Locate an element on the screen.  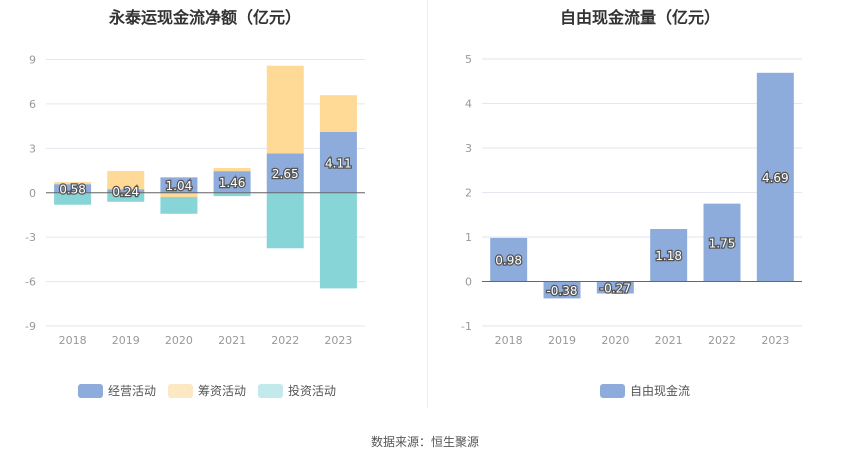
legend-label: 自由现金流 is located at coordinates (660, 391).